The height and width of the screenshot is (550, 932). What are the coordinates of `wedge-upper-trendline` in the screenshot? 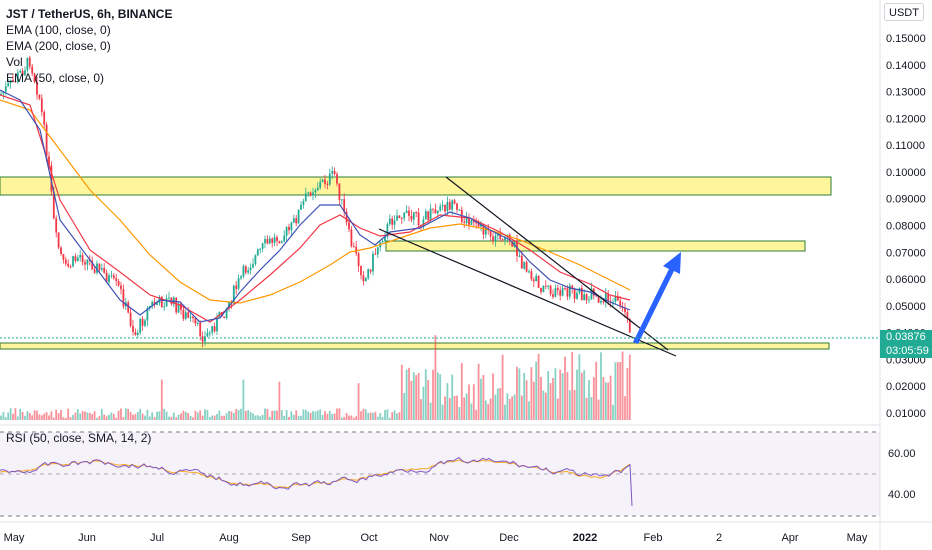 It's located at (557, 263).